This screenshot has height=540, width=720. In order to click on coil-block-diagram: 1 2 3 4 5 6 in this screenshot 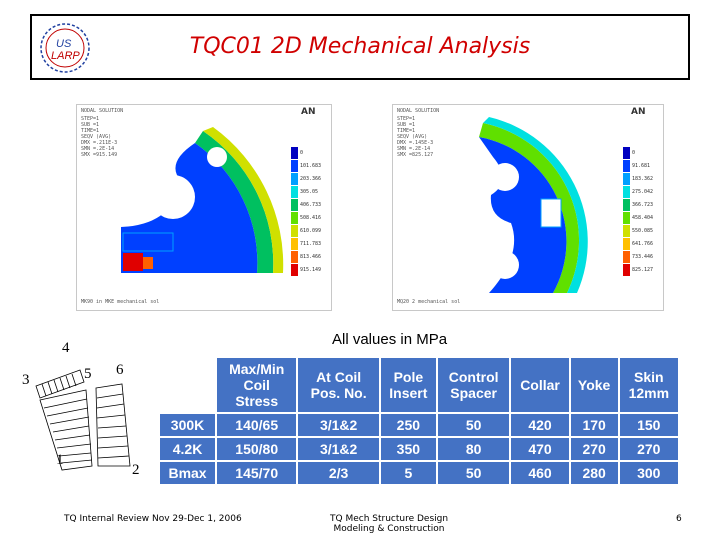, I will do `click(81, 409)`.